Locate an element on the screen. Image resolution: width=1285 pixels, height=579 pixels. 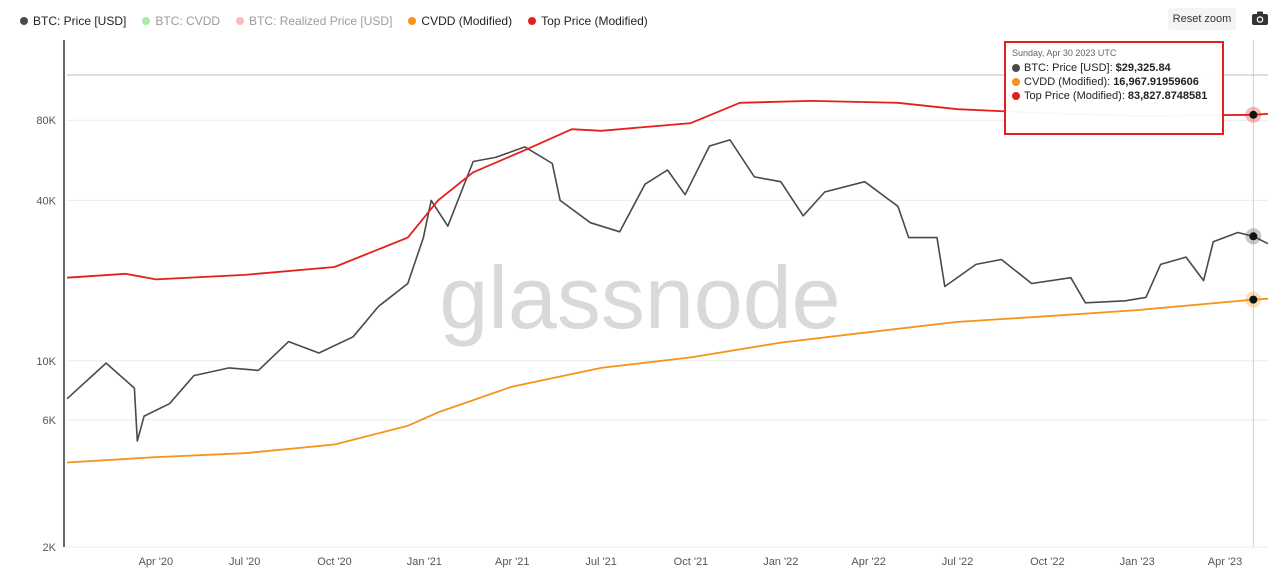
tooltip-value: 16,967.91959606 is located at coordinates (1156, 82).